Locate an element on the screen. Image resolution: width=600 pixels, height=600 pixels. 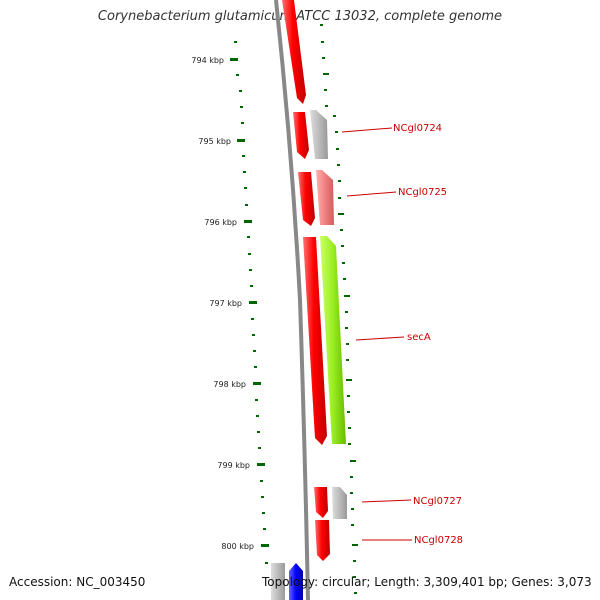
scale-ring-left is located at coordinates (251, 302).